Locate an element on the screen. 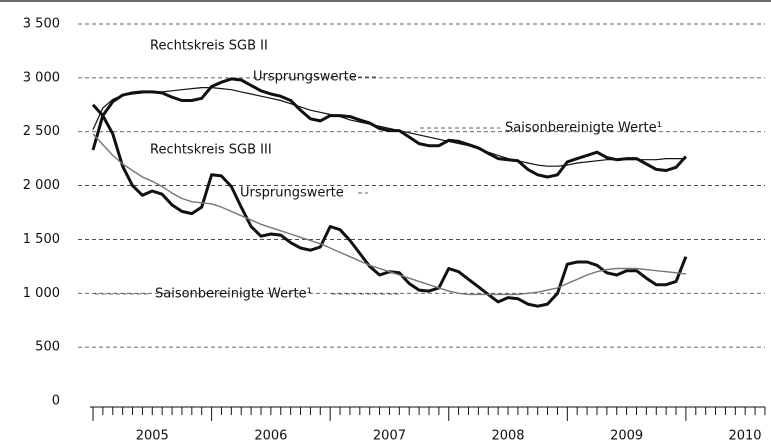 The width and height of the screenshot is (771, 444). y-tick-label: 3 500 is located at coordinates (41, 24).